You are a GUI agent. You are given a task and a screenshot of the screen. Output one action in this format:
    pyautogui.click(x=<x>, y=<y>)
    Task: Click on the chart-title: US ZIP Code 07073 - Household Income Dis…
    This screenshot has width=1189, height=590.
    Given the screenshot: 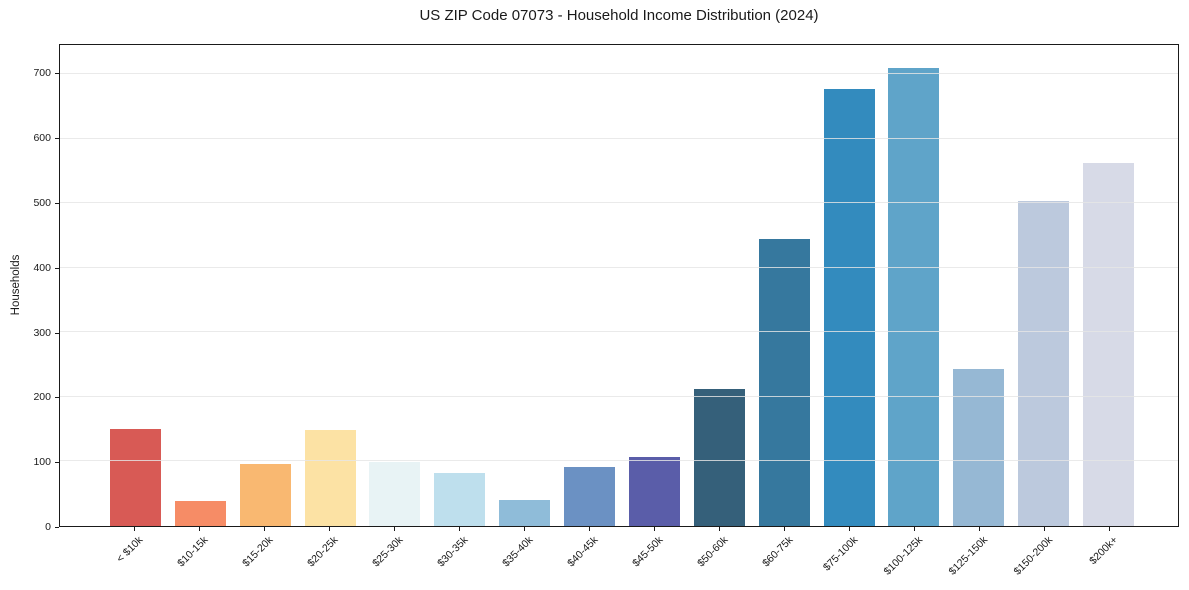 What is the action you would take?
    pyautogui.click(x=619, y=15)
    